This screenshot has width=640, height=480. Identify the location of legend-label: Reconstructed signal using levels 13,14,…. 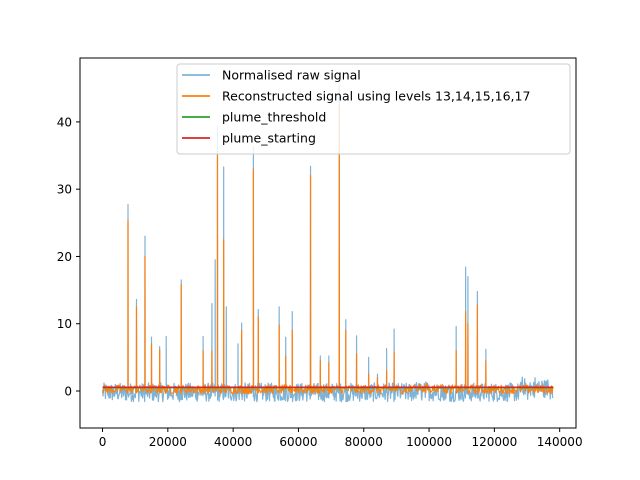
(376, 96).